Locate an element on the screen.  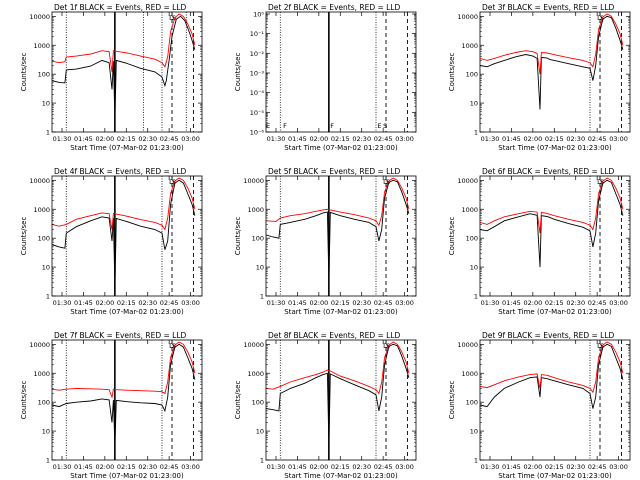
panel-title: Det 5f BLACK = Events, RED = LLD is located at coordinates (334, 171).